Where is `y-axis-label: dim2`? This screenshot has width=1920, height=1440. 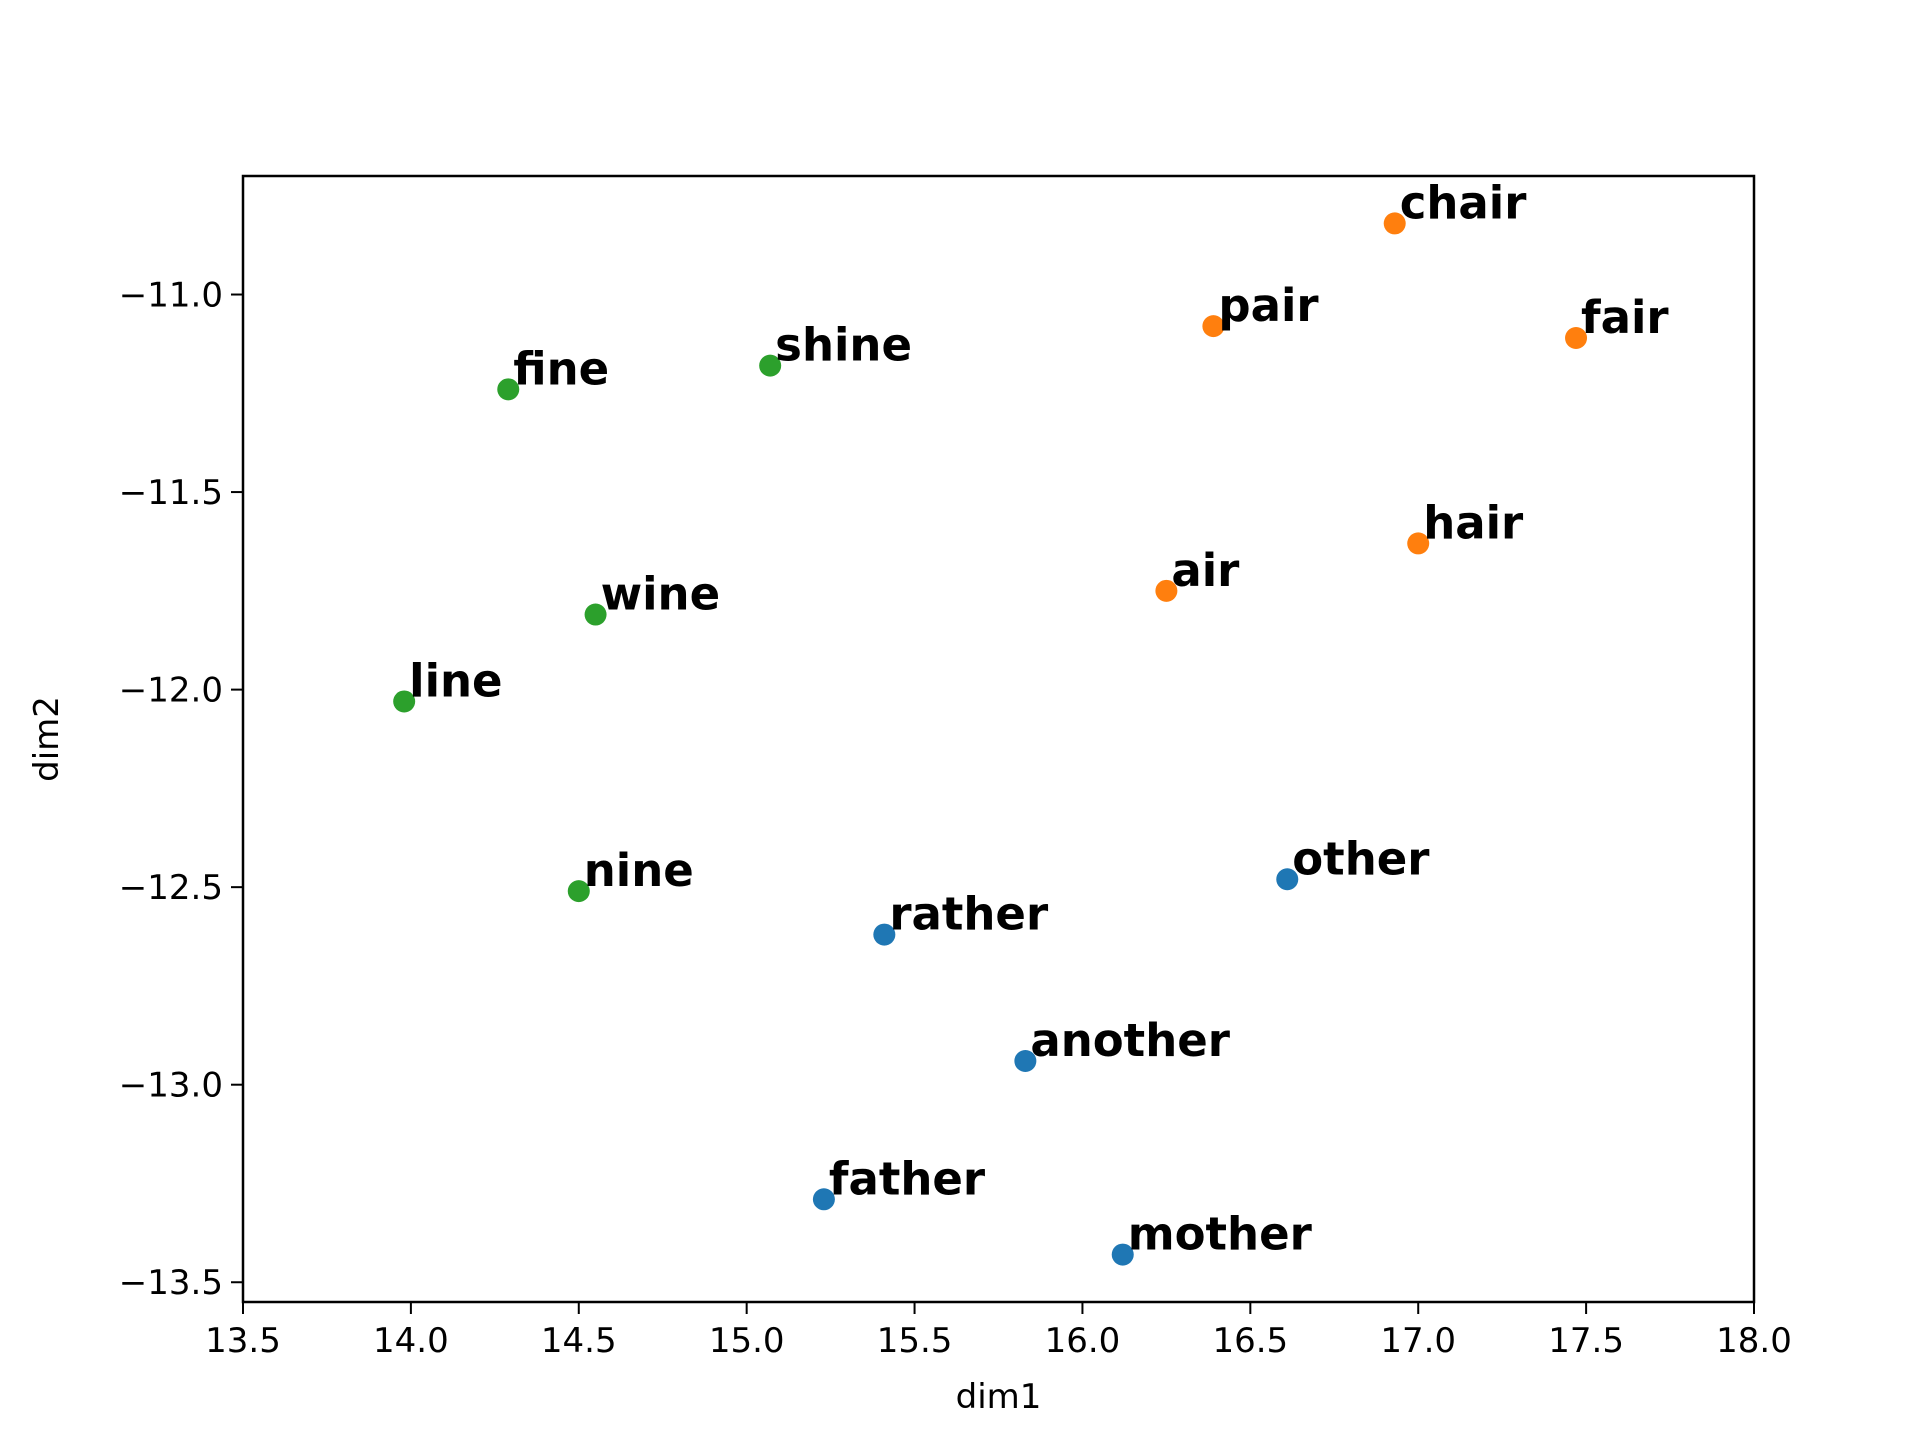
y-axis-label: dim2 is located at coordinates (47, 739).